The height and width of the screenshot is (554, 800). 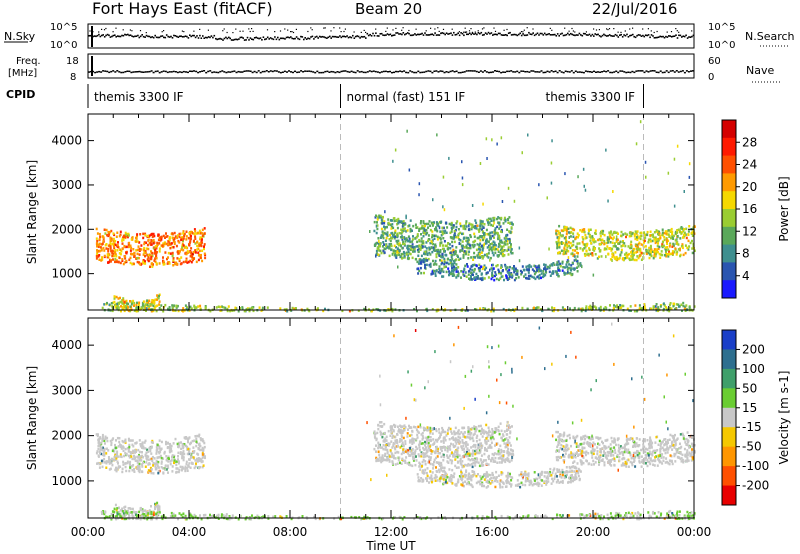 What do you see at coordinates (72, 61) in the screenshot?
I see `freq-top-tick: 18` at bounding box center [72, 61].